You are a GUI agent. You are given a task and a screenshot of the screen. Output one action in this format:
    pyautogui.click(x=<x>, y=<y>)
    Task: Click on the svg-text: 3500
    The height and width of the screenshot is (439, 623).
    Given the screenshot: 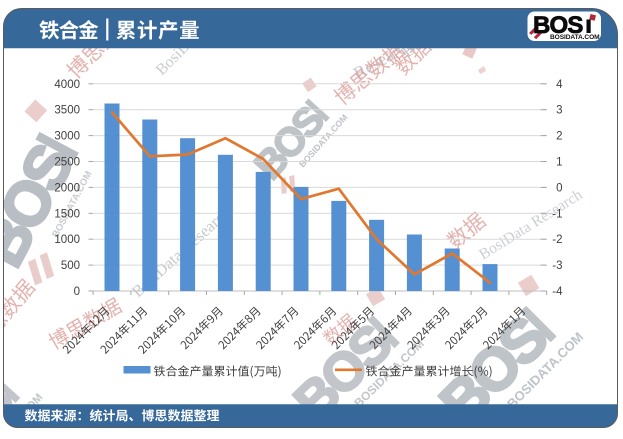 What is the action you would take?
    pyautogui.click(x=67, y=111)
    